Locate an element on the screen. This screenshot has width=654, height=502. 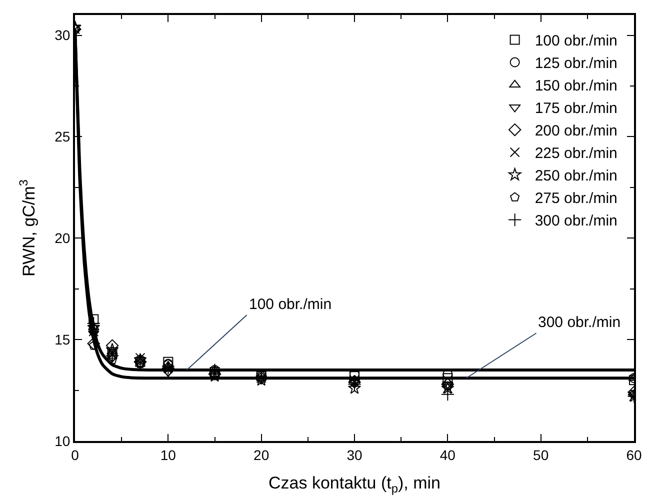
annotation: 100 obr./min is located at coordinates (290, 304).